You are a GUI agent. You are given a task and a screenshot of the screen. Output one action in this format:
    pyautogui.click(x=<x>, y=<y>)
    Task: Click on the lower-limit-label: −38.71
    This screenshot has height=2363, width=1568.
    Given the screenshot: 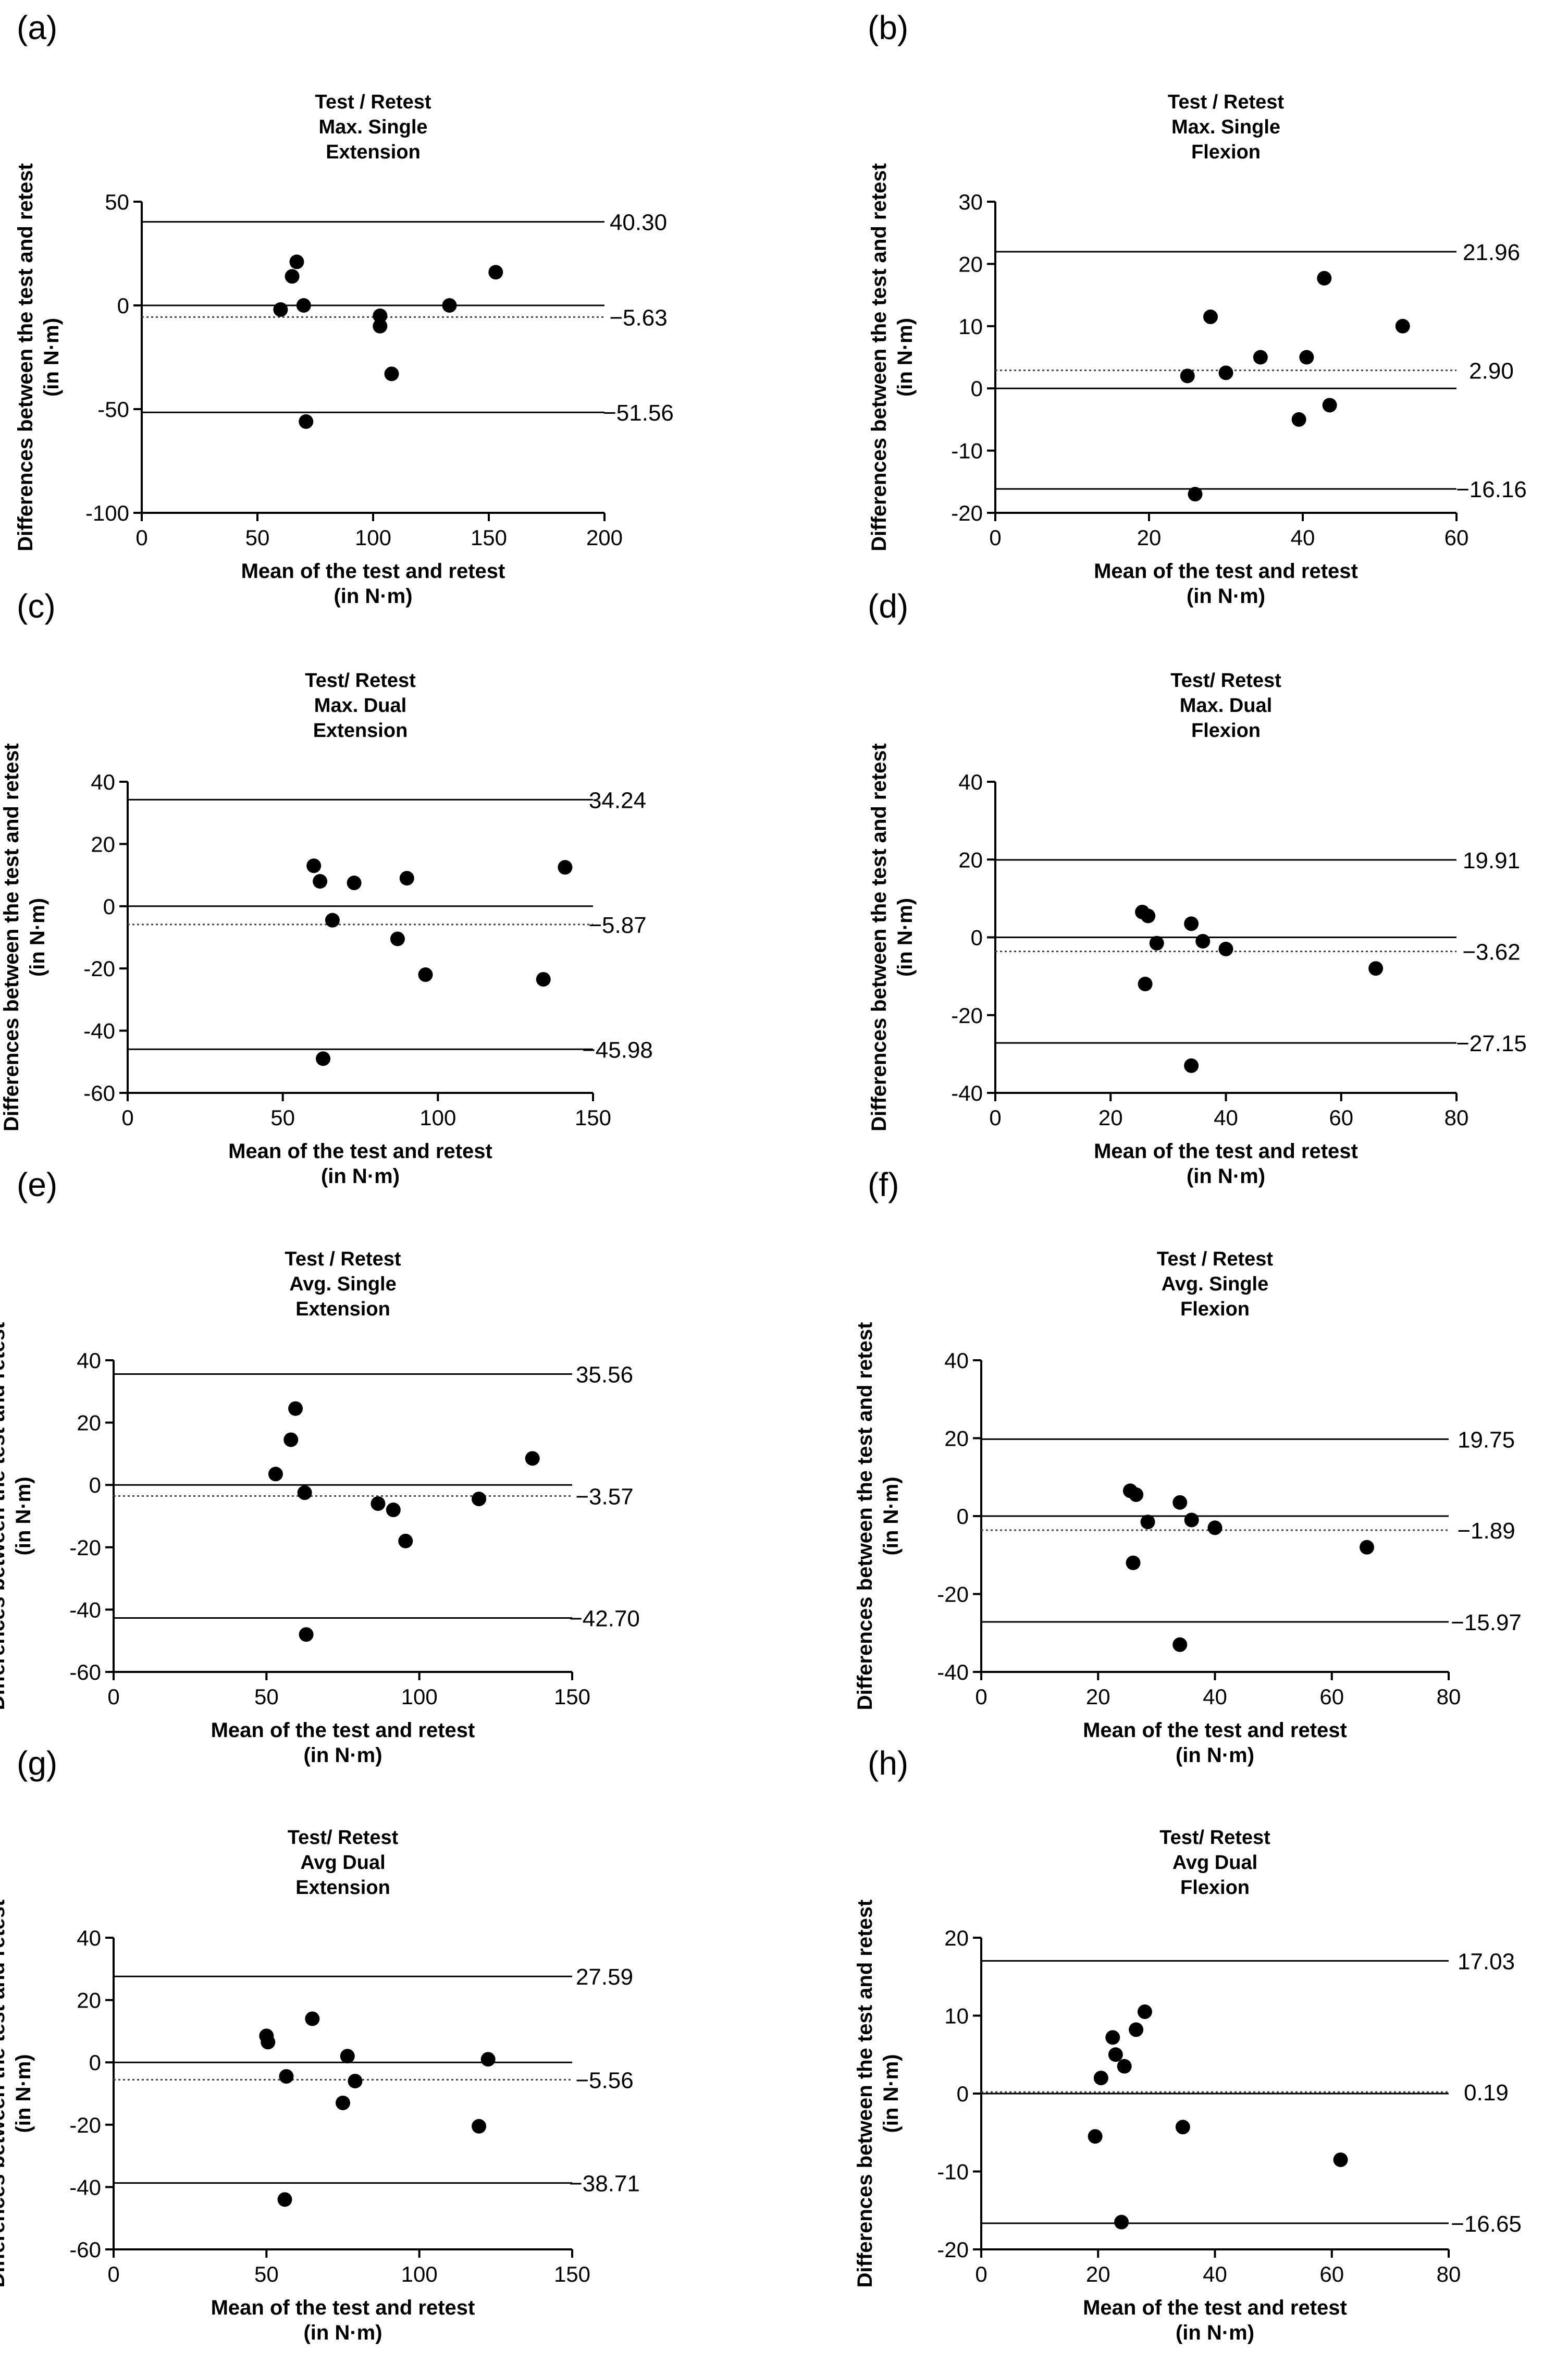 What is the action you would take?
    pyautogui.click(x=604, y=2184)
    